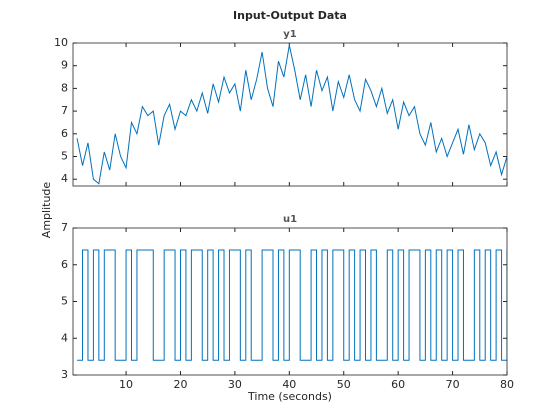 Image resolution: width=560 pixels, height=420 pixels. I want to click on x-tick-label: 30, so click(235, 384).